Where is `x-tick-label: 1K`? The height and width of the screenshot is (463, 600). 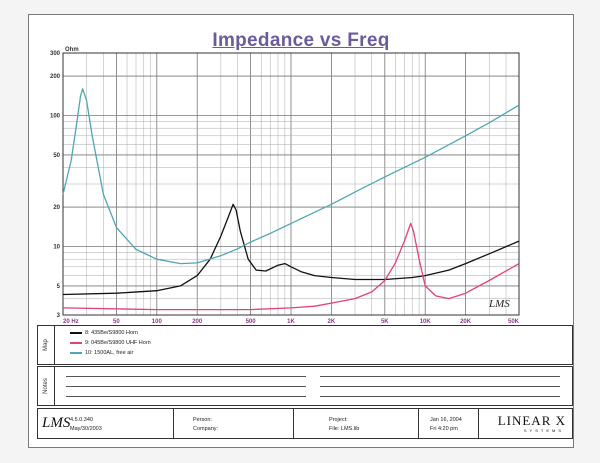
x-tick-label: 1K is located at coordinates (291, 322).